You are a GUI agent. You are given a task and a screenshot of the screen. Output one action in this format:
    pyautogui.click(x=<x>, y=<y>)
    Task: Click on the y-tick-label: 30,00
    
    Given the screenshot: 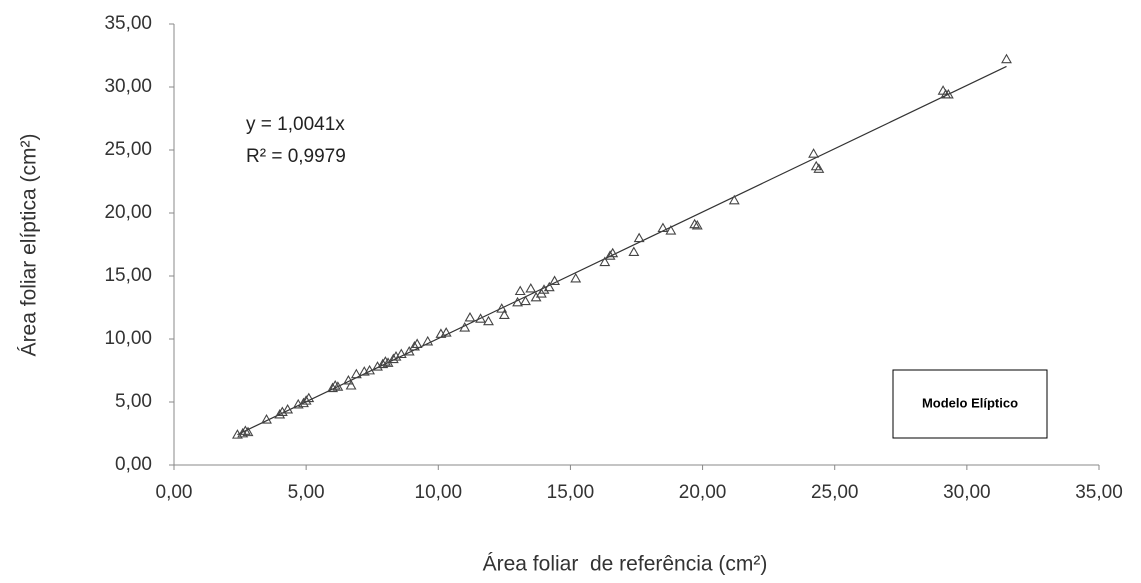 What is the action you would take?
    pyautogui.click(x=128, y=86)
    